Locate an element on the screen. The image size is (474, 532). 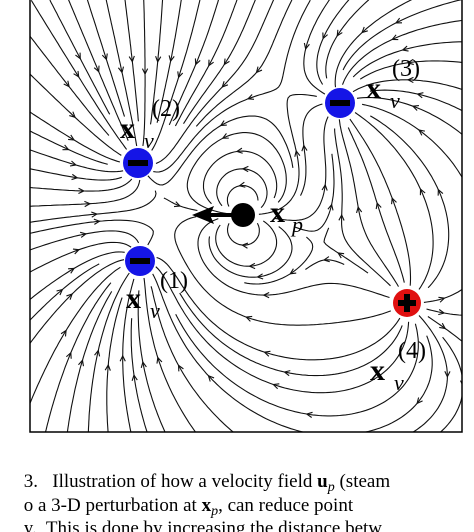
label-xv1: x v (1) is located at coordinates (157, 295).